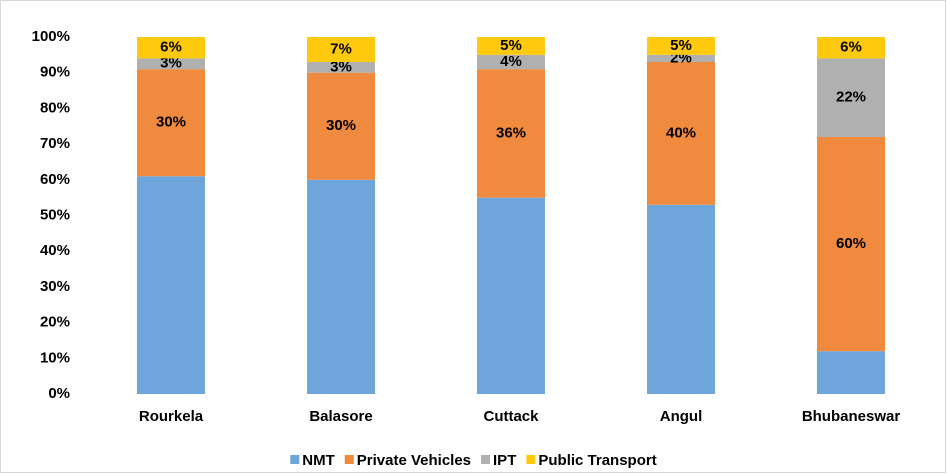  I want to click on data-label: 60%, so click(851, 243).